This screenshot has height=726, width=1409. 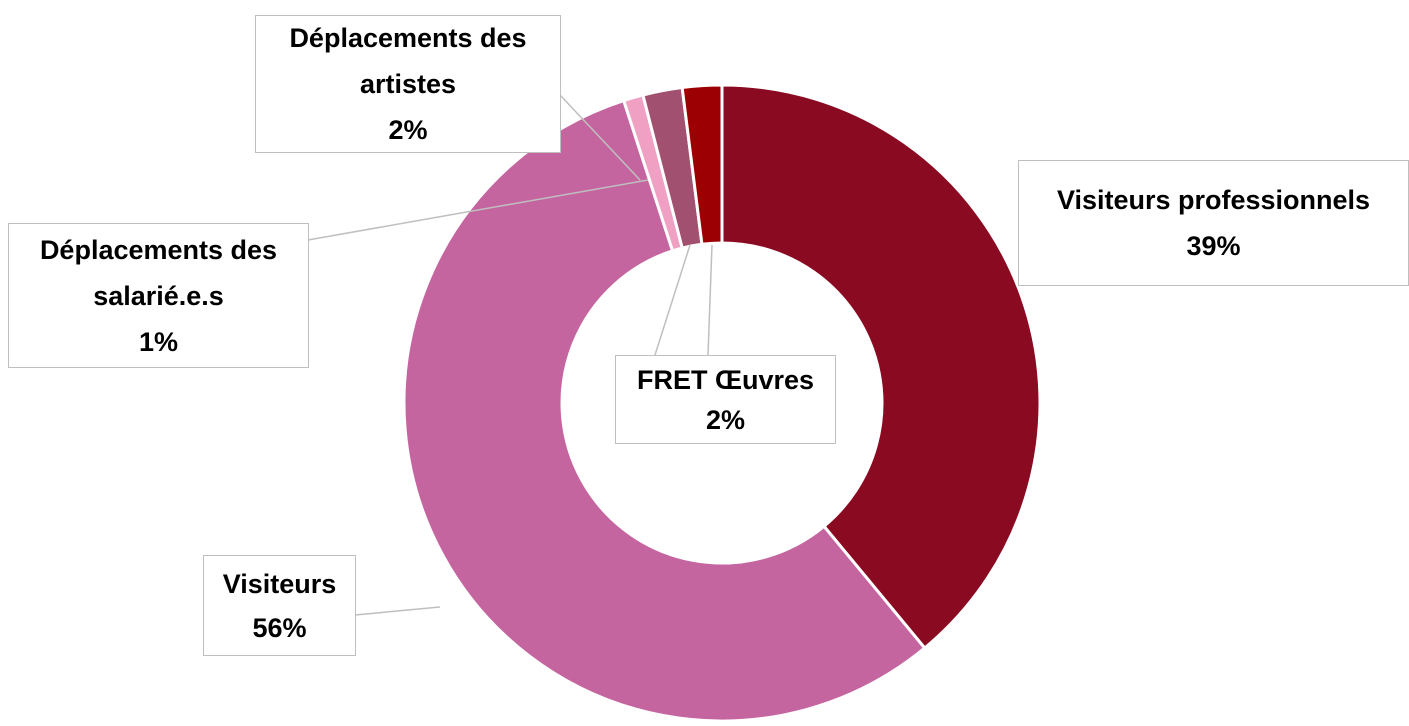 I want to click on label-name: Visiteurs professionnels, so click(x=1213, y=200).